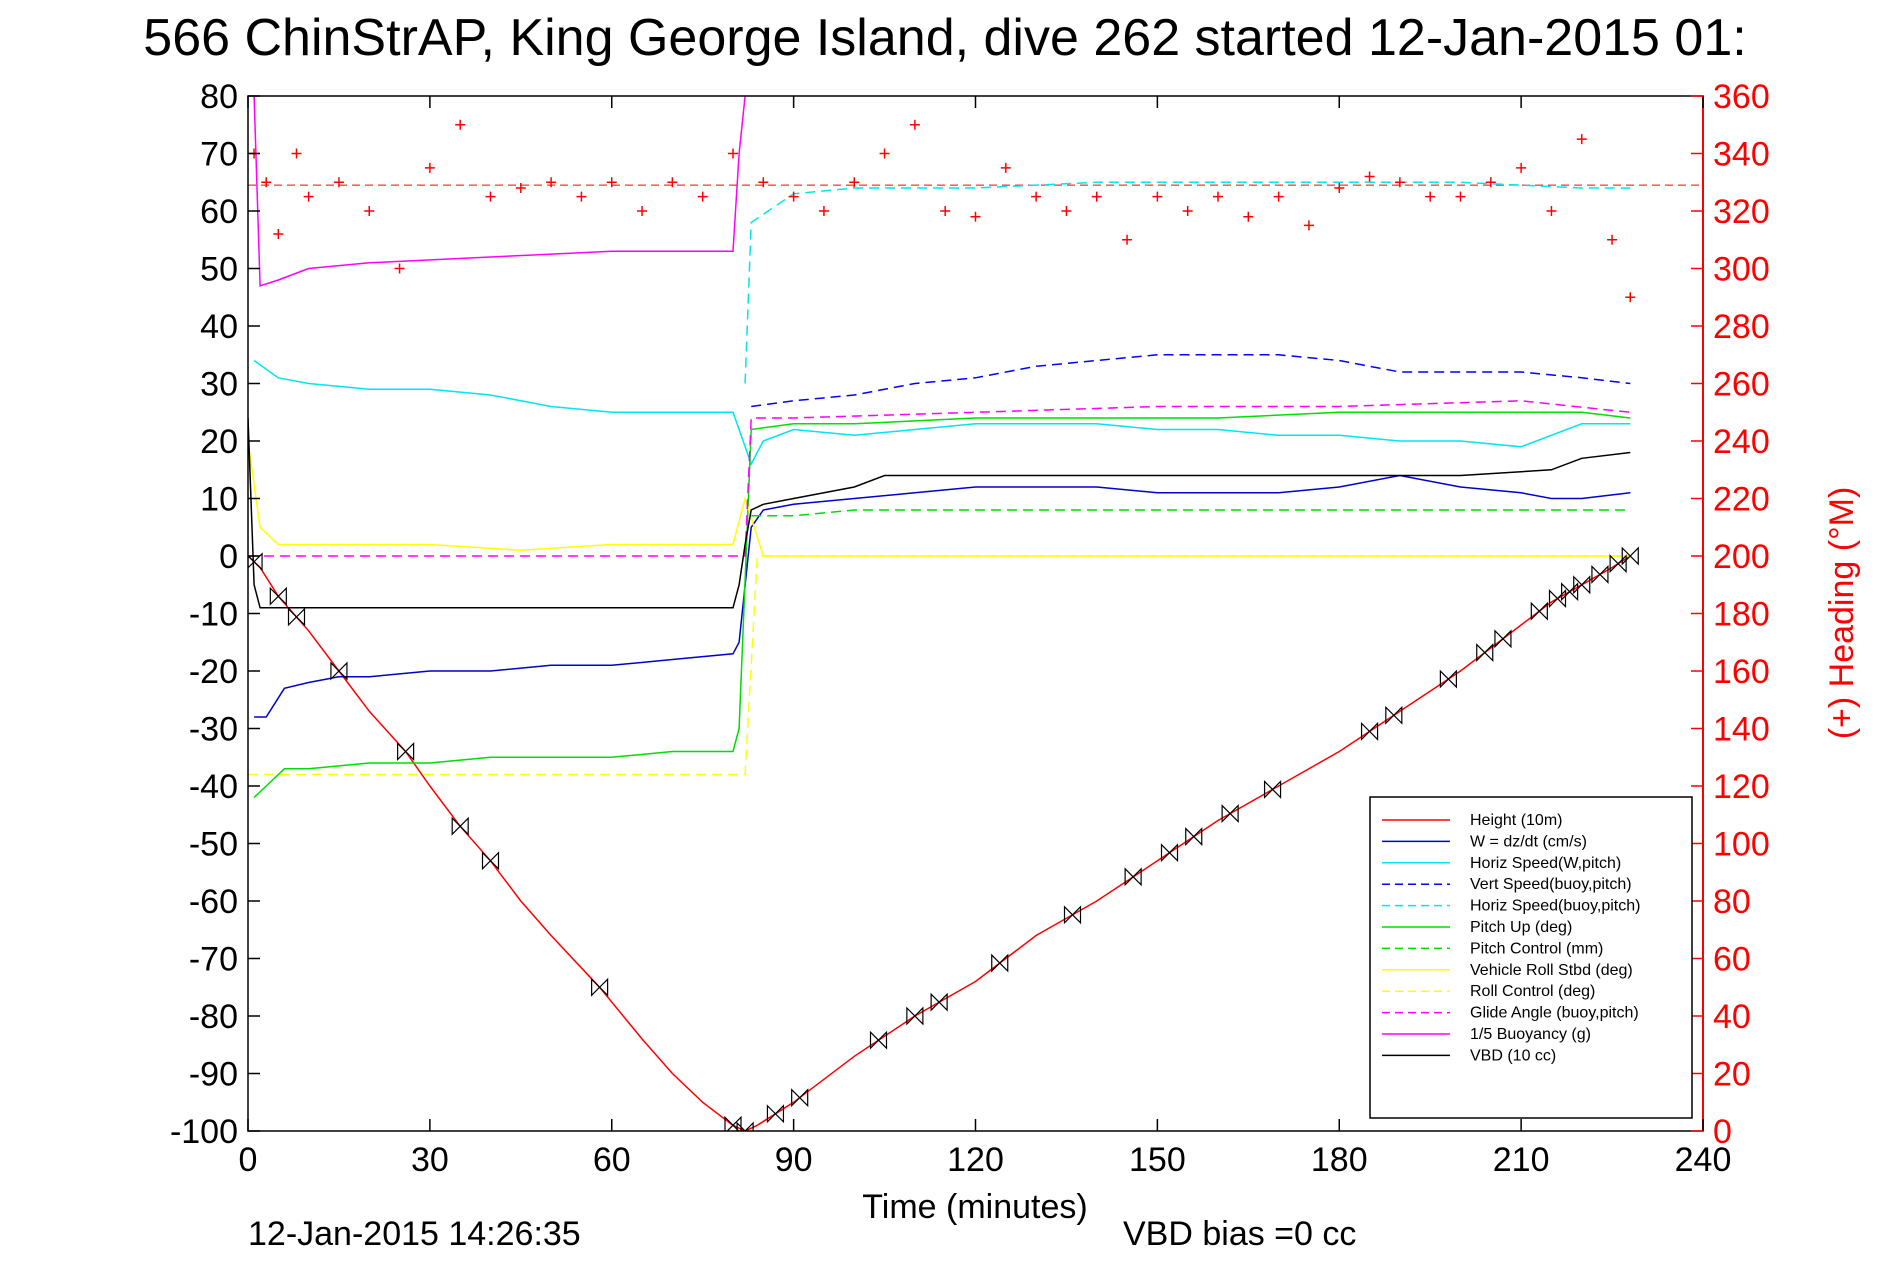  Describe the element at coordinates (1516, 820) in the screenshot. I see `legend-label-height-10m: Height (10m)` at that location.